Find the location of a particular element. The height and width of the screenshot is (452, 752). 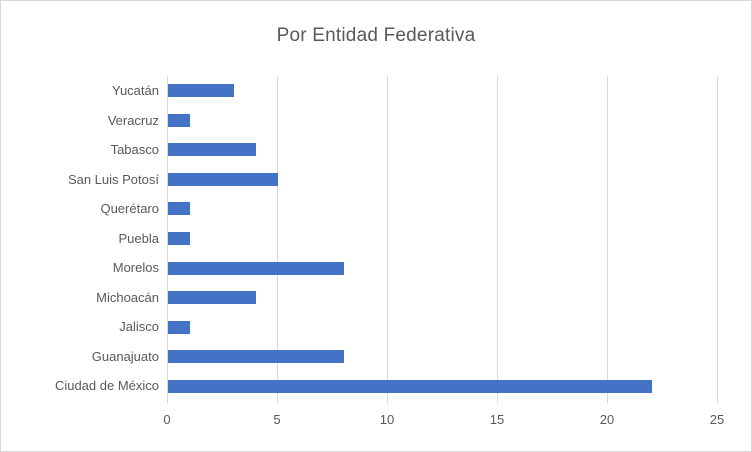

category-label: Guanajuato is located at coordinates (125, 356).